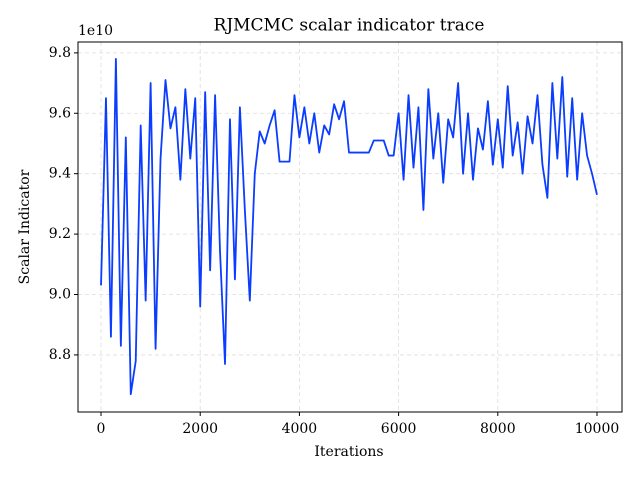 Image resolution: width=640 pixels, height=484 pixels. I want to click on y-tick-label: 9.4, so click(60, 174).